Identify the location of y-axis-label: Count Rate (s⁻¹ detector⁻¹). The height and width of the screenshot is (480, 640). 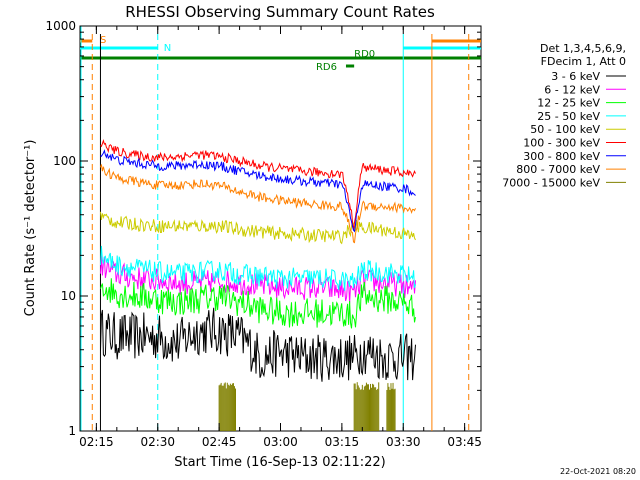
(30, 228).